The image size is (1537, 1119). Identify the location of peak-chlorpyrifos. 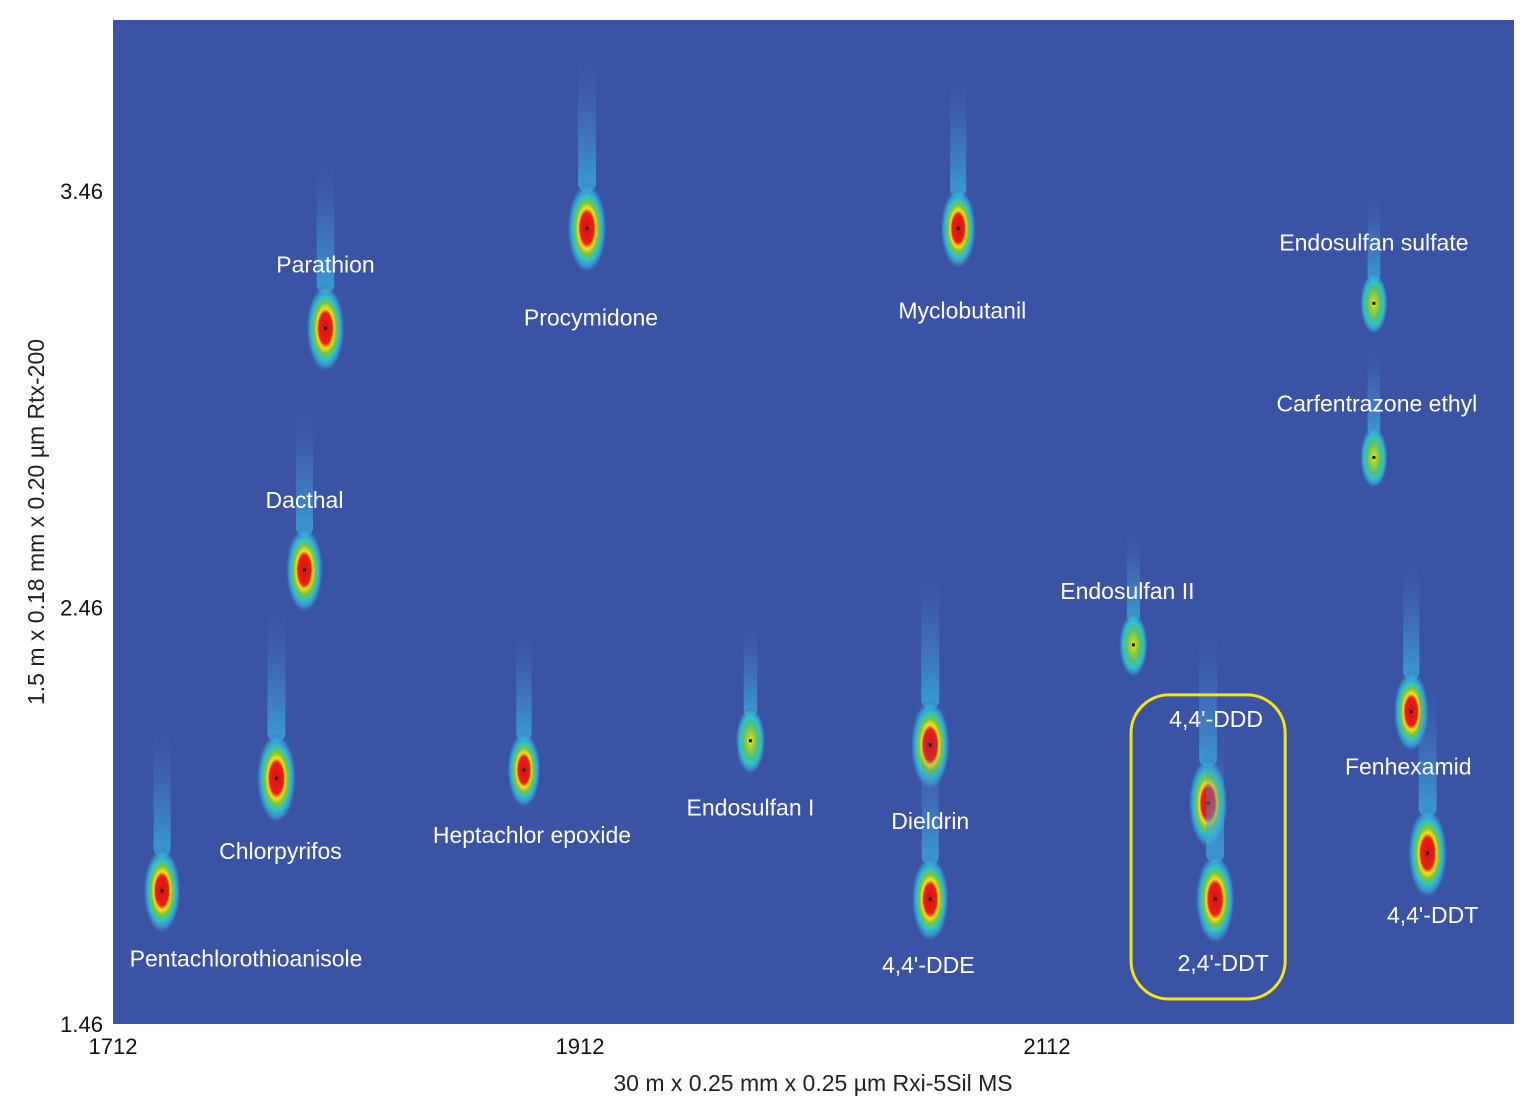
(276, 708).